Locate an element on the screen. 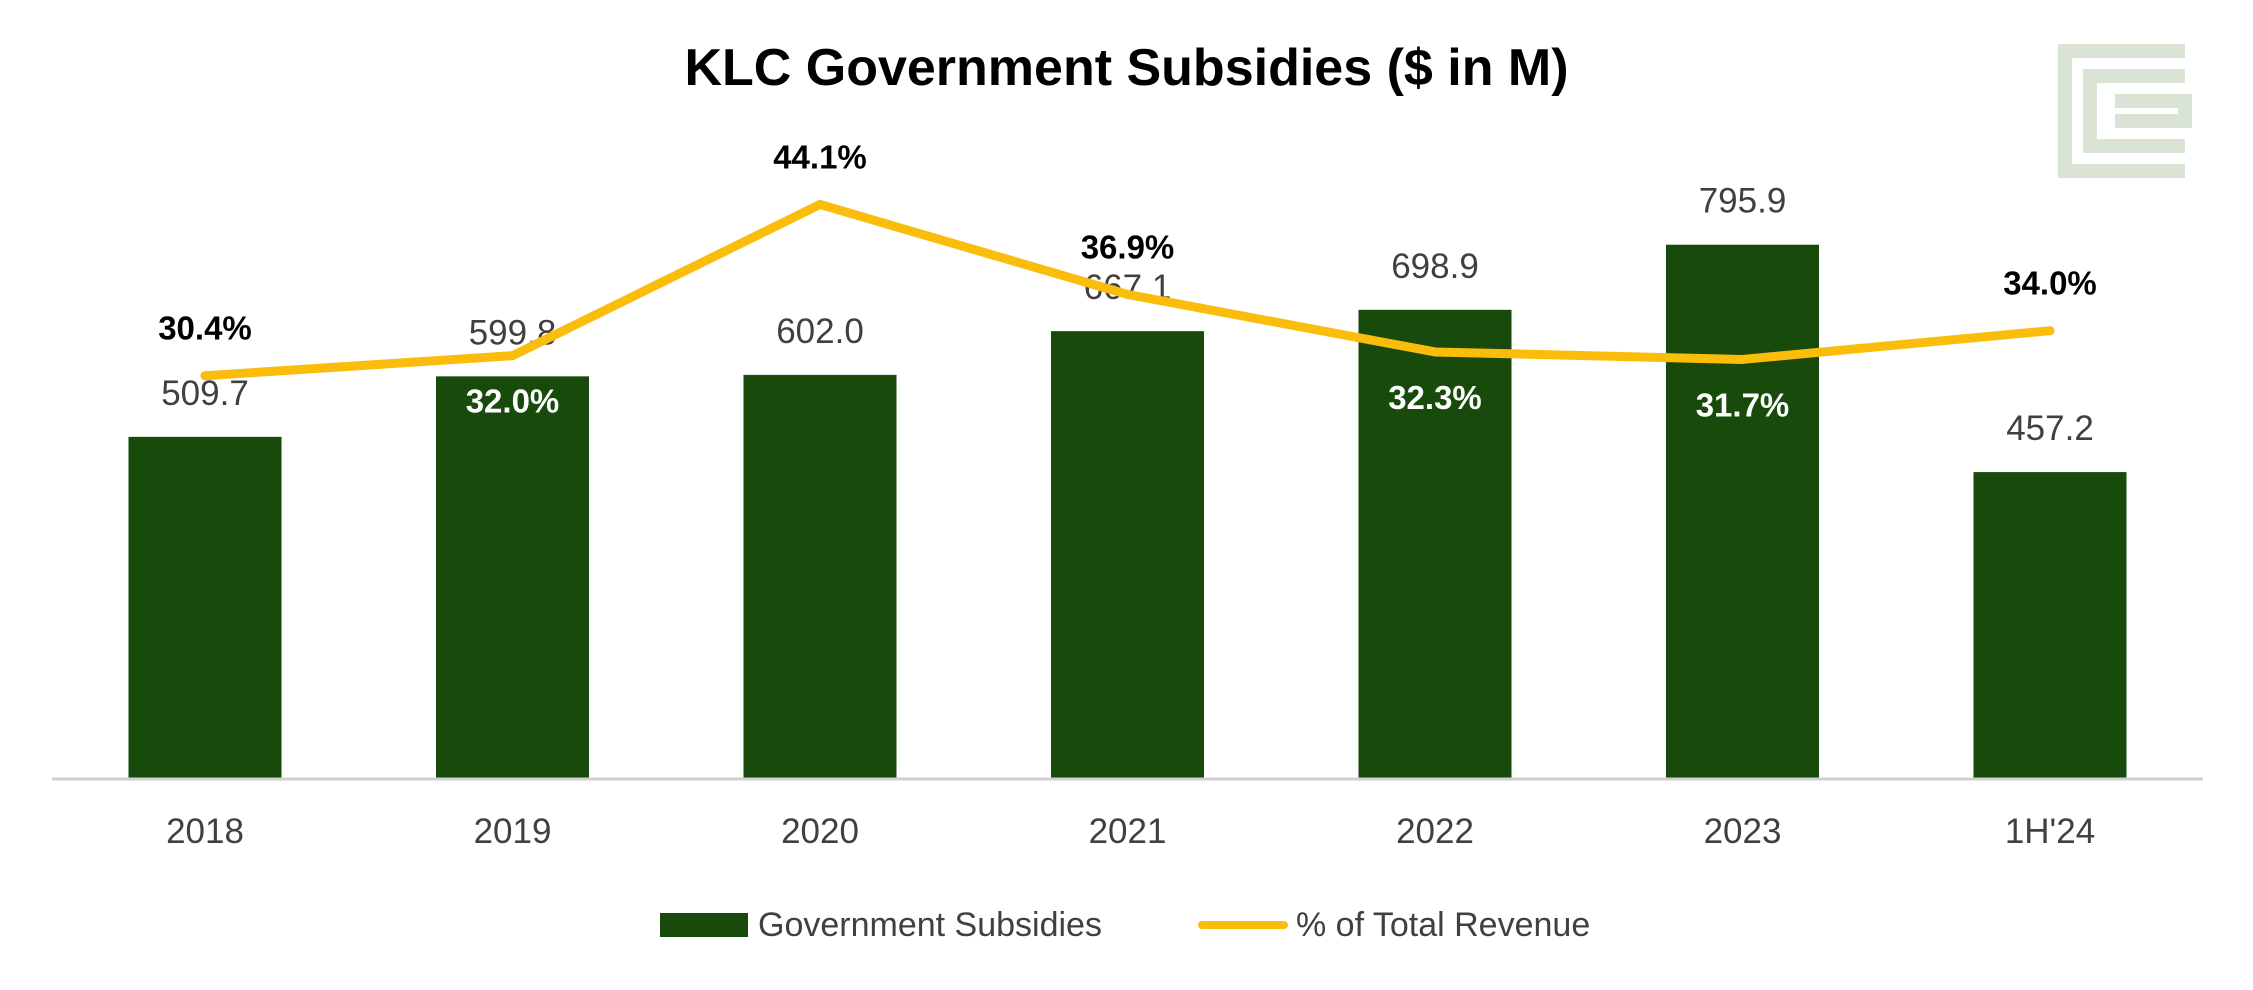 This screenshot has height=990, width=2253. x-tick-label: 2021 is located at coordinates (1128, 831).